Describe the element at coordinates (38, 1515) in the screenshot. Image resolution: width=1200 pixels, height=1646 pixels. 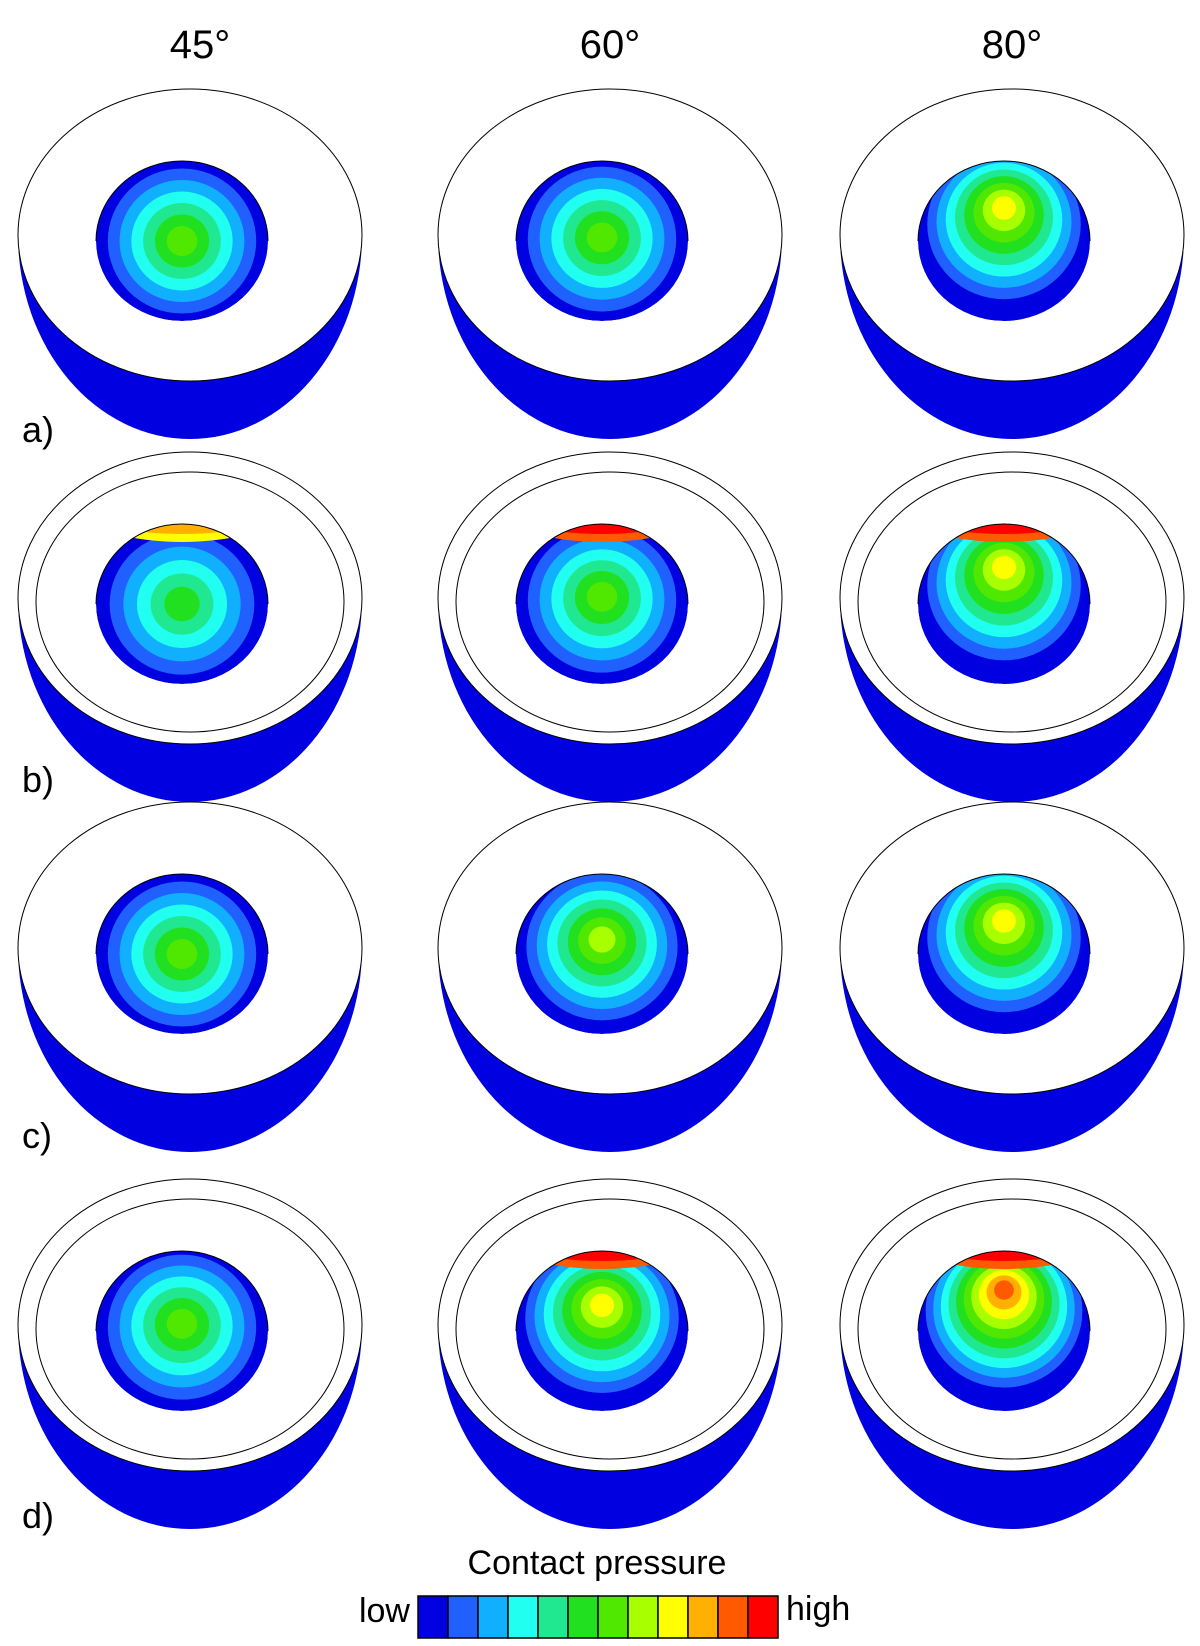
I see `row-label: d)` at that location.